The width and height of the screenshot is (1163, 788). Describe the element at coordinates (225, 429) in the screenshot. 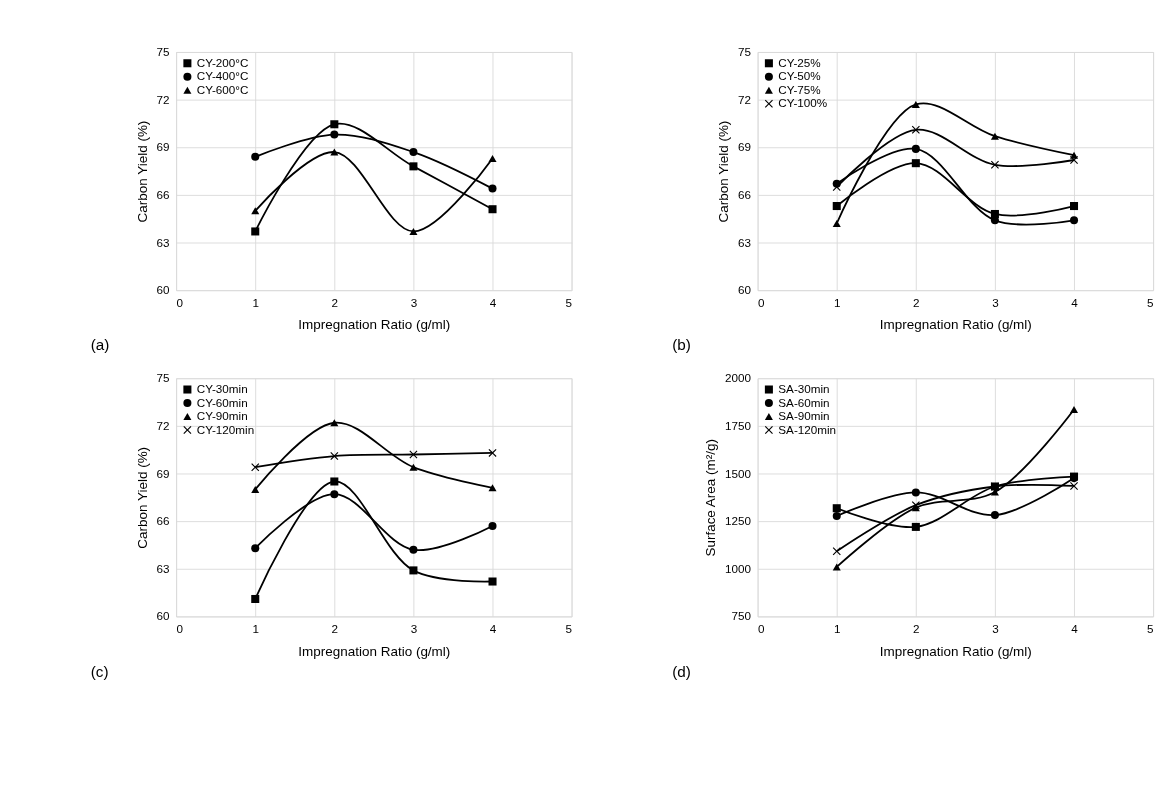

I see `legend-label: CY-120min` at that location.